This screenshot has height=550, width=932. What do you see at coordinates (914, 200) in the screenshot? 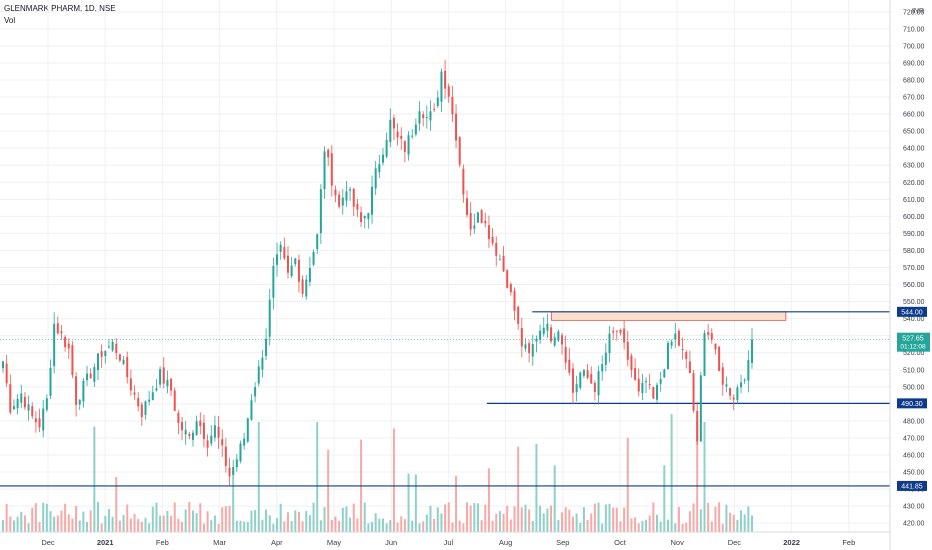
I see `y-tick-label: 610.00` at bounding box center [914, 200].